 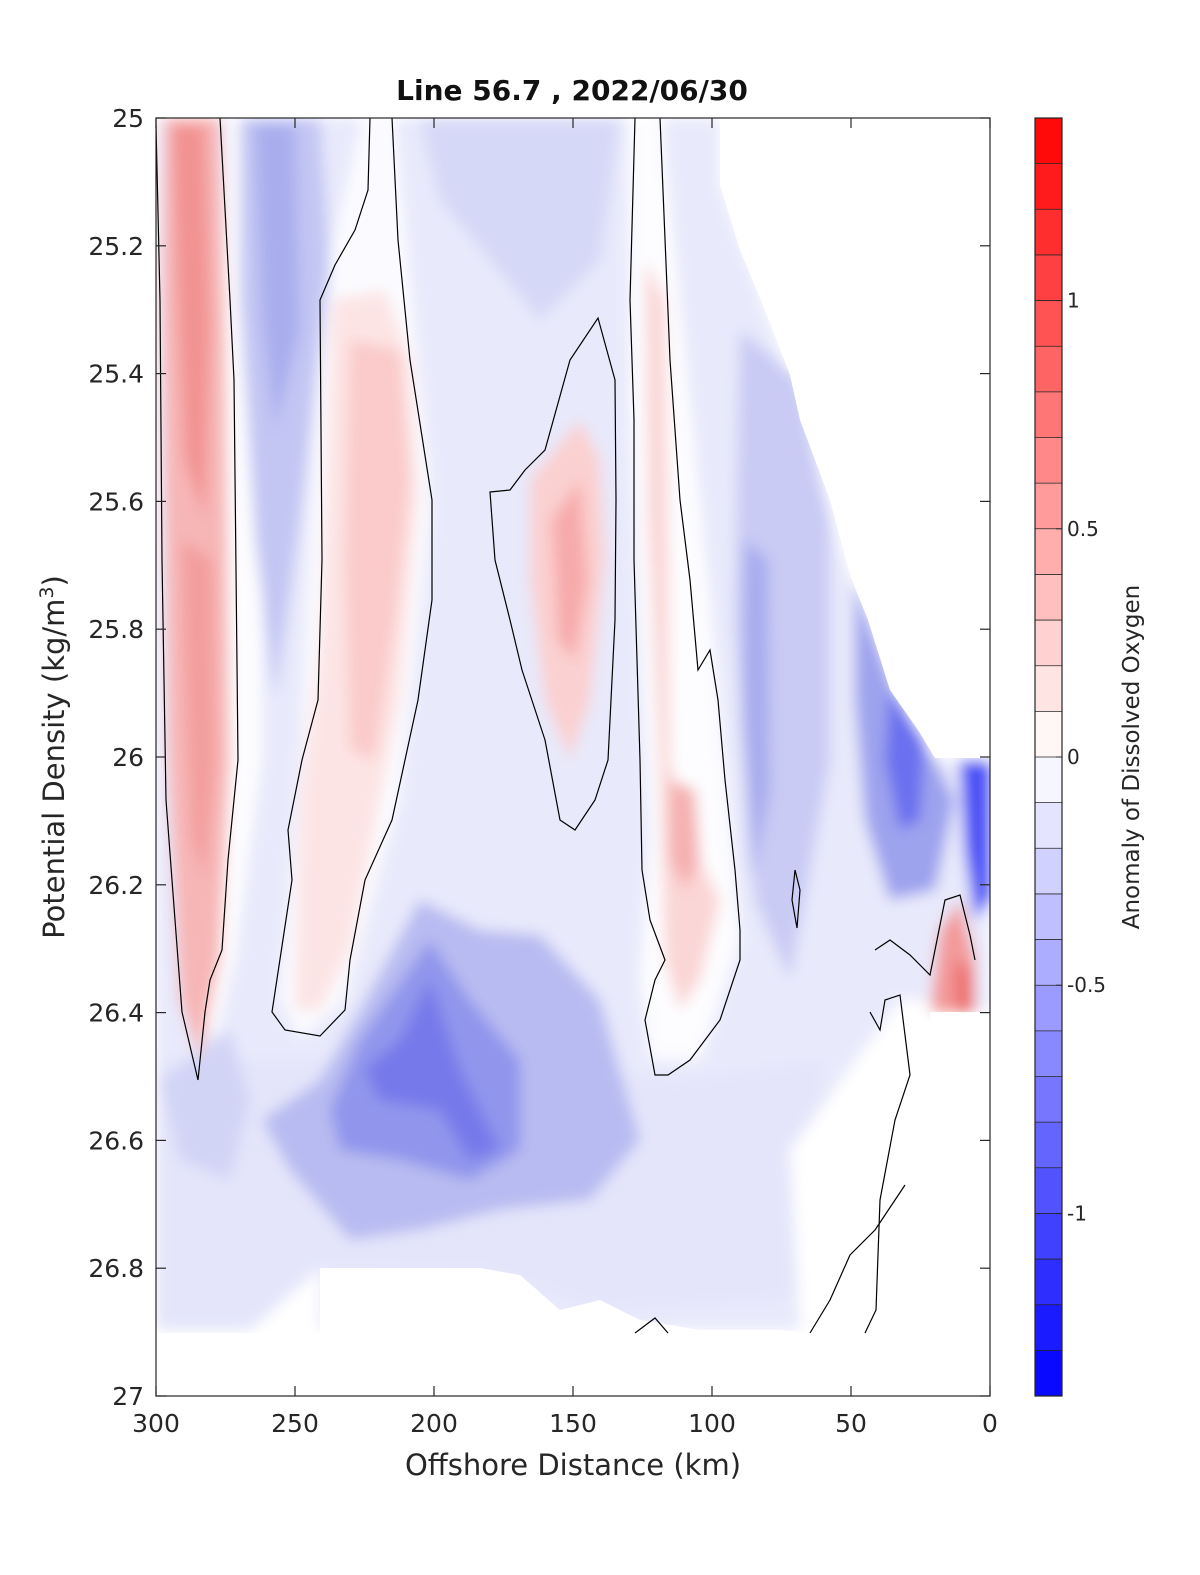 What do you see at coordinates (54, 769) in the screenshot?
I see `y-axis-label-main: Potential Density (kg/m` at bounding box center [54, 769].